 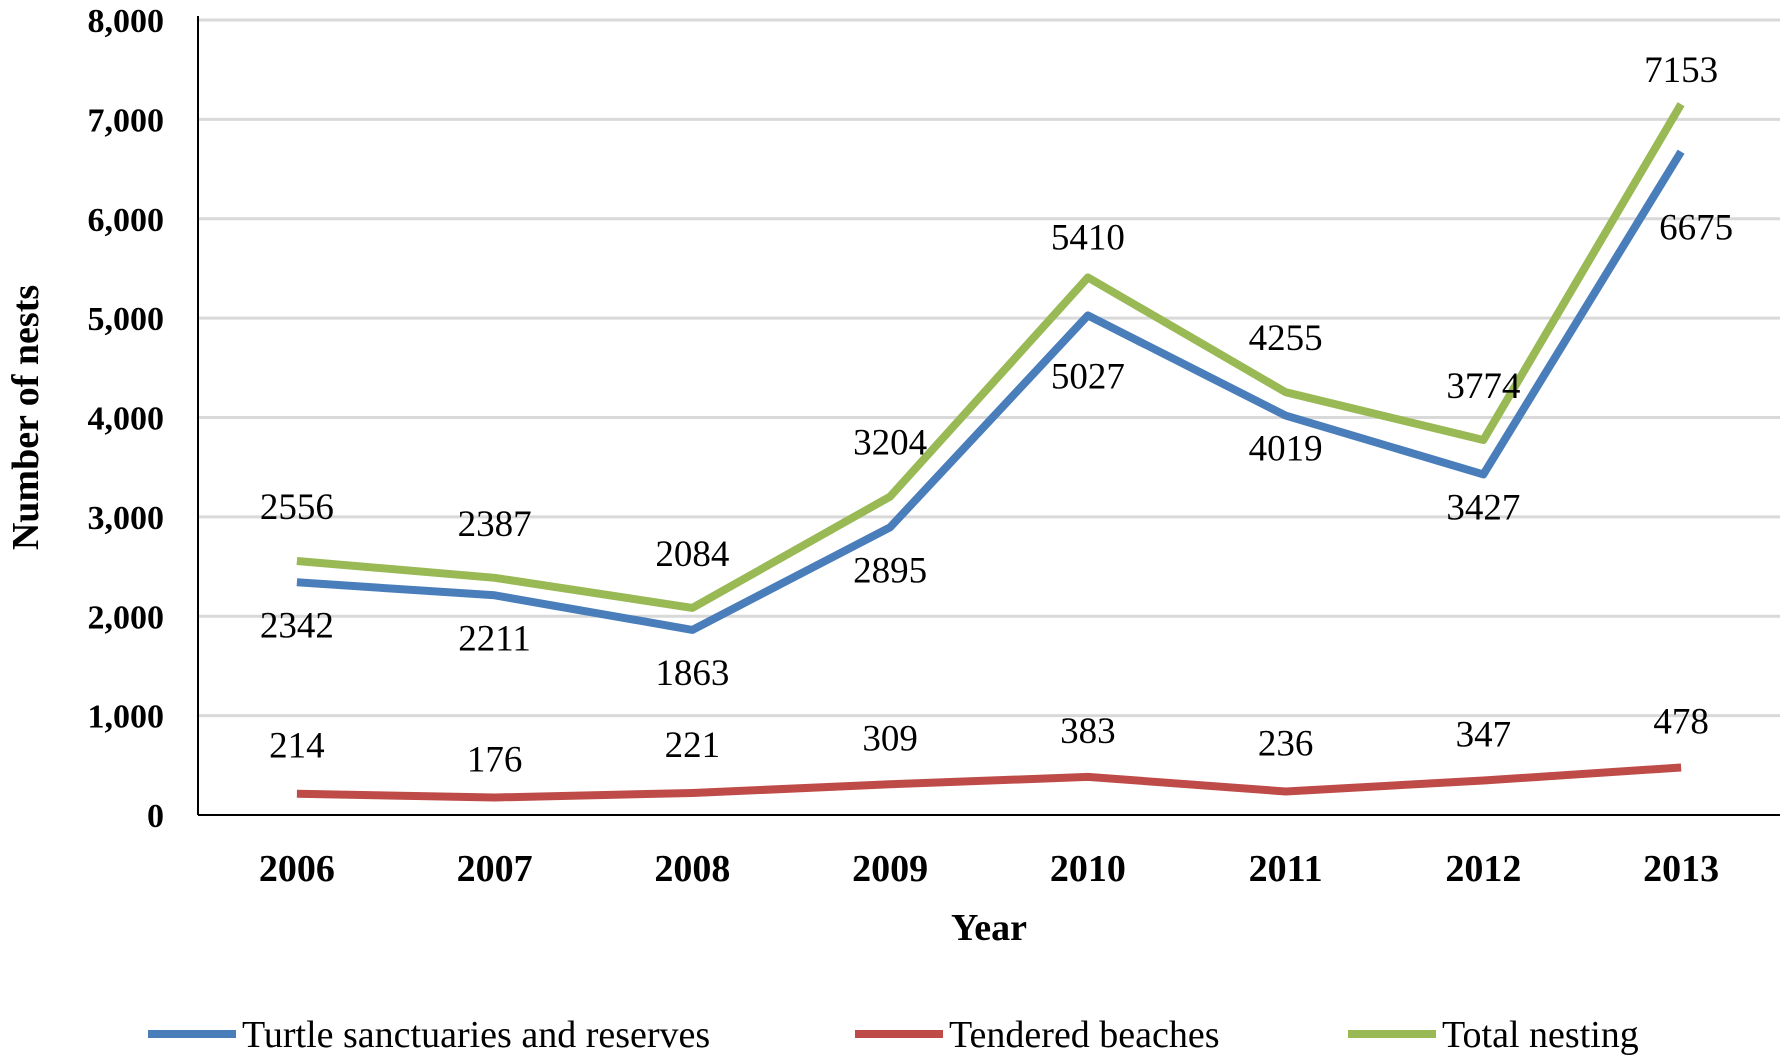 I want to click on x-tick-label: 2010, so click(x=1088, y=869).